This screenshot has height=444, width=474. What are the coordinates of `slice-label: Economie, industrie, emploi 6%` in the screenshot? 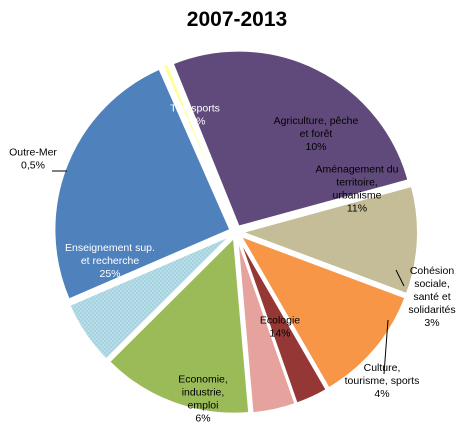 It's located at (203, 399).